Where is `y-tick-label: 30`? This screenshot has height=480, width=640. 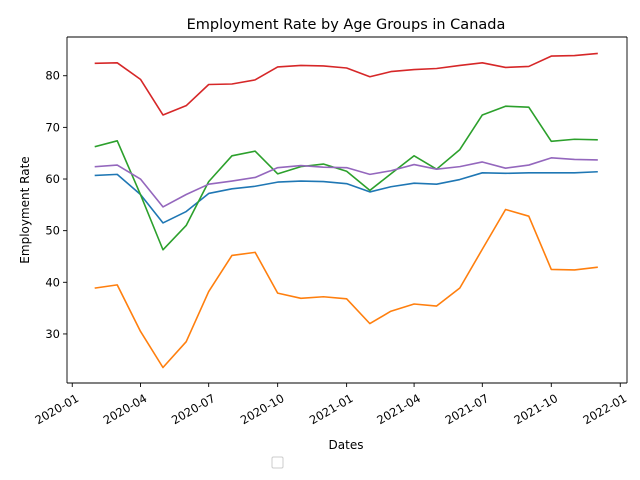
y-tick-label: 30 is located at coordinates (52, 334).